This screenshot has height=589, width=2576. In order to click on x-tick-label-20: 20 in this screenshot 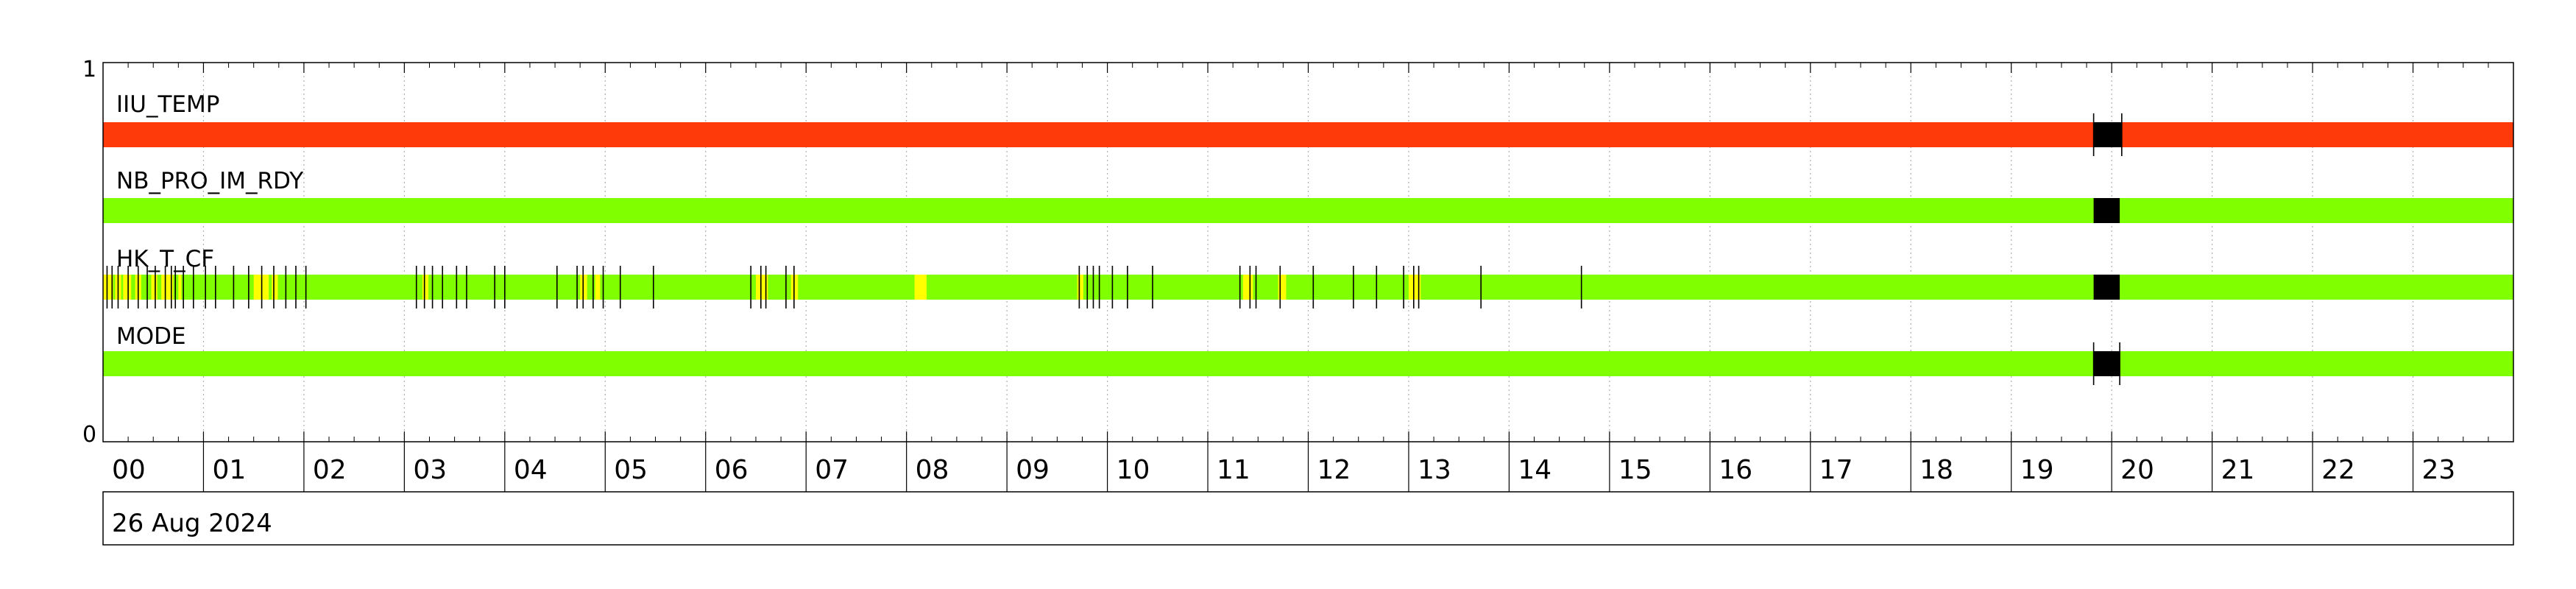, I will do `click(2137, 470)`.